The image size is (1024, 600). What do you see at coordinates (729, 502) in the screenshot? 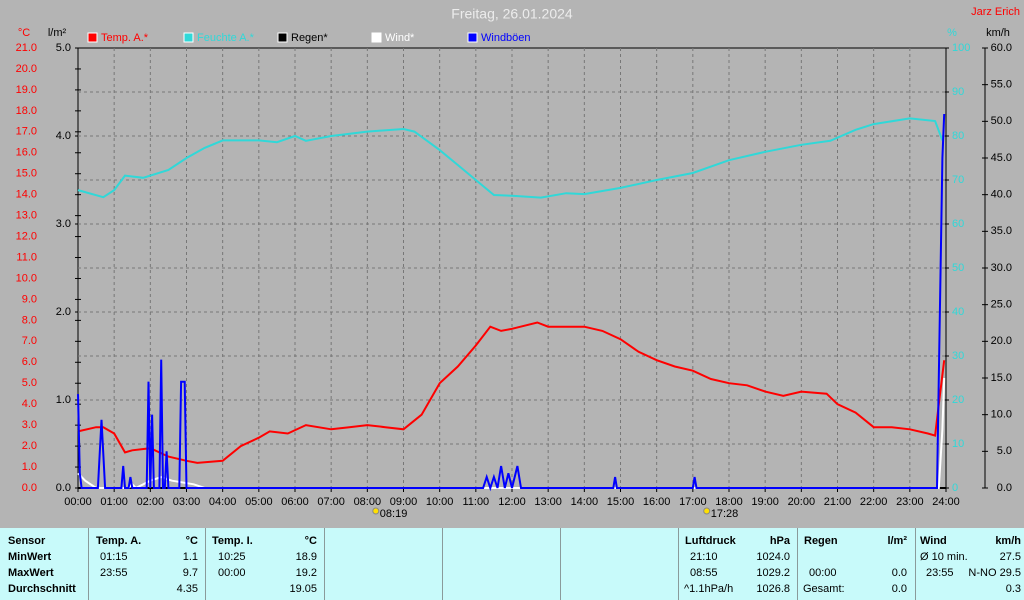
I see `x-tick-label: 18:00` at bounding box center [729, 502].